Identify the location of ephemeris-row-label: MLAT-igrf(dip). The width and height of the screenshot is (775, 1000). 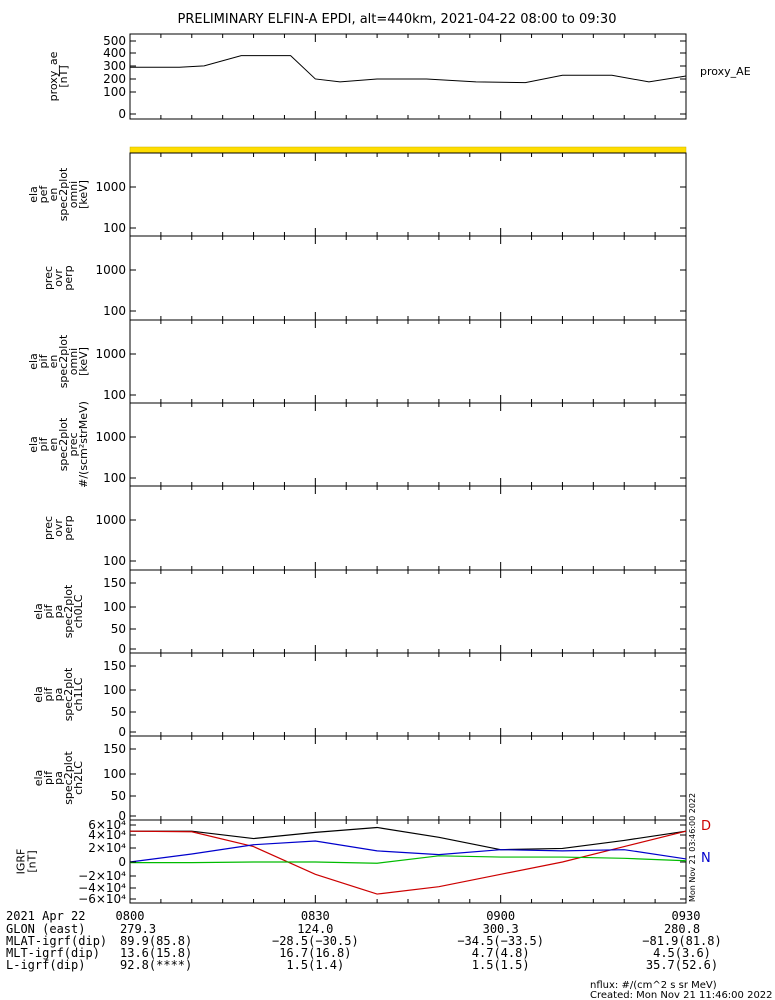
(56, 941).